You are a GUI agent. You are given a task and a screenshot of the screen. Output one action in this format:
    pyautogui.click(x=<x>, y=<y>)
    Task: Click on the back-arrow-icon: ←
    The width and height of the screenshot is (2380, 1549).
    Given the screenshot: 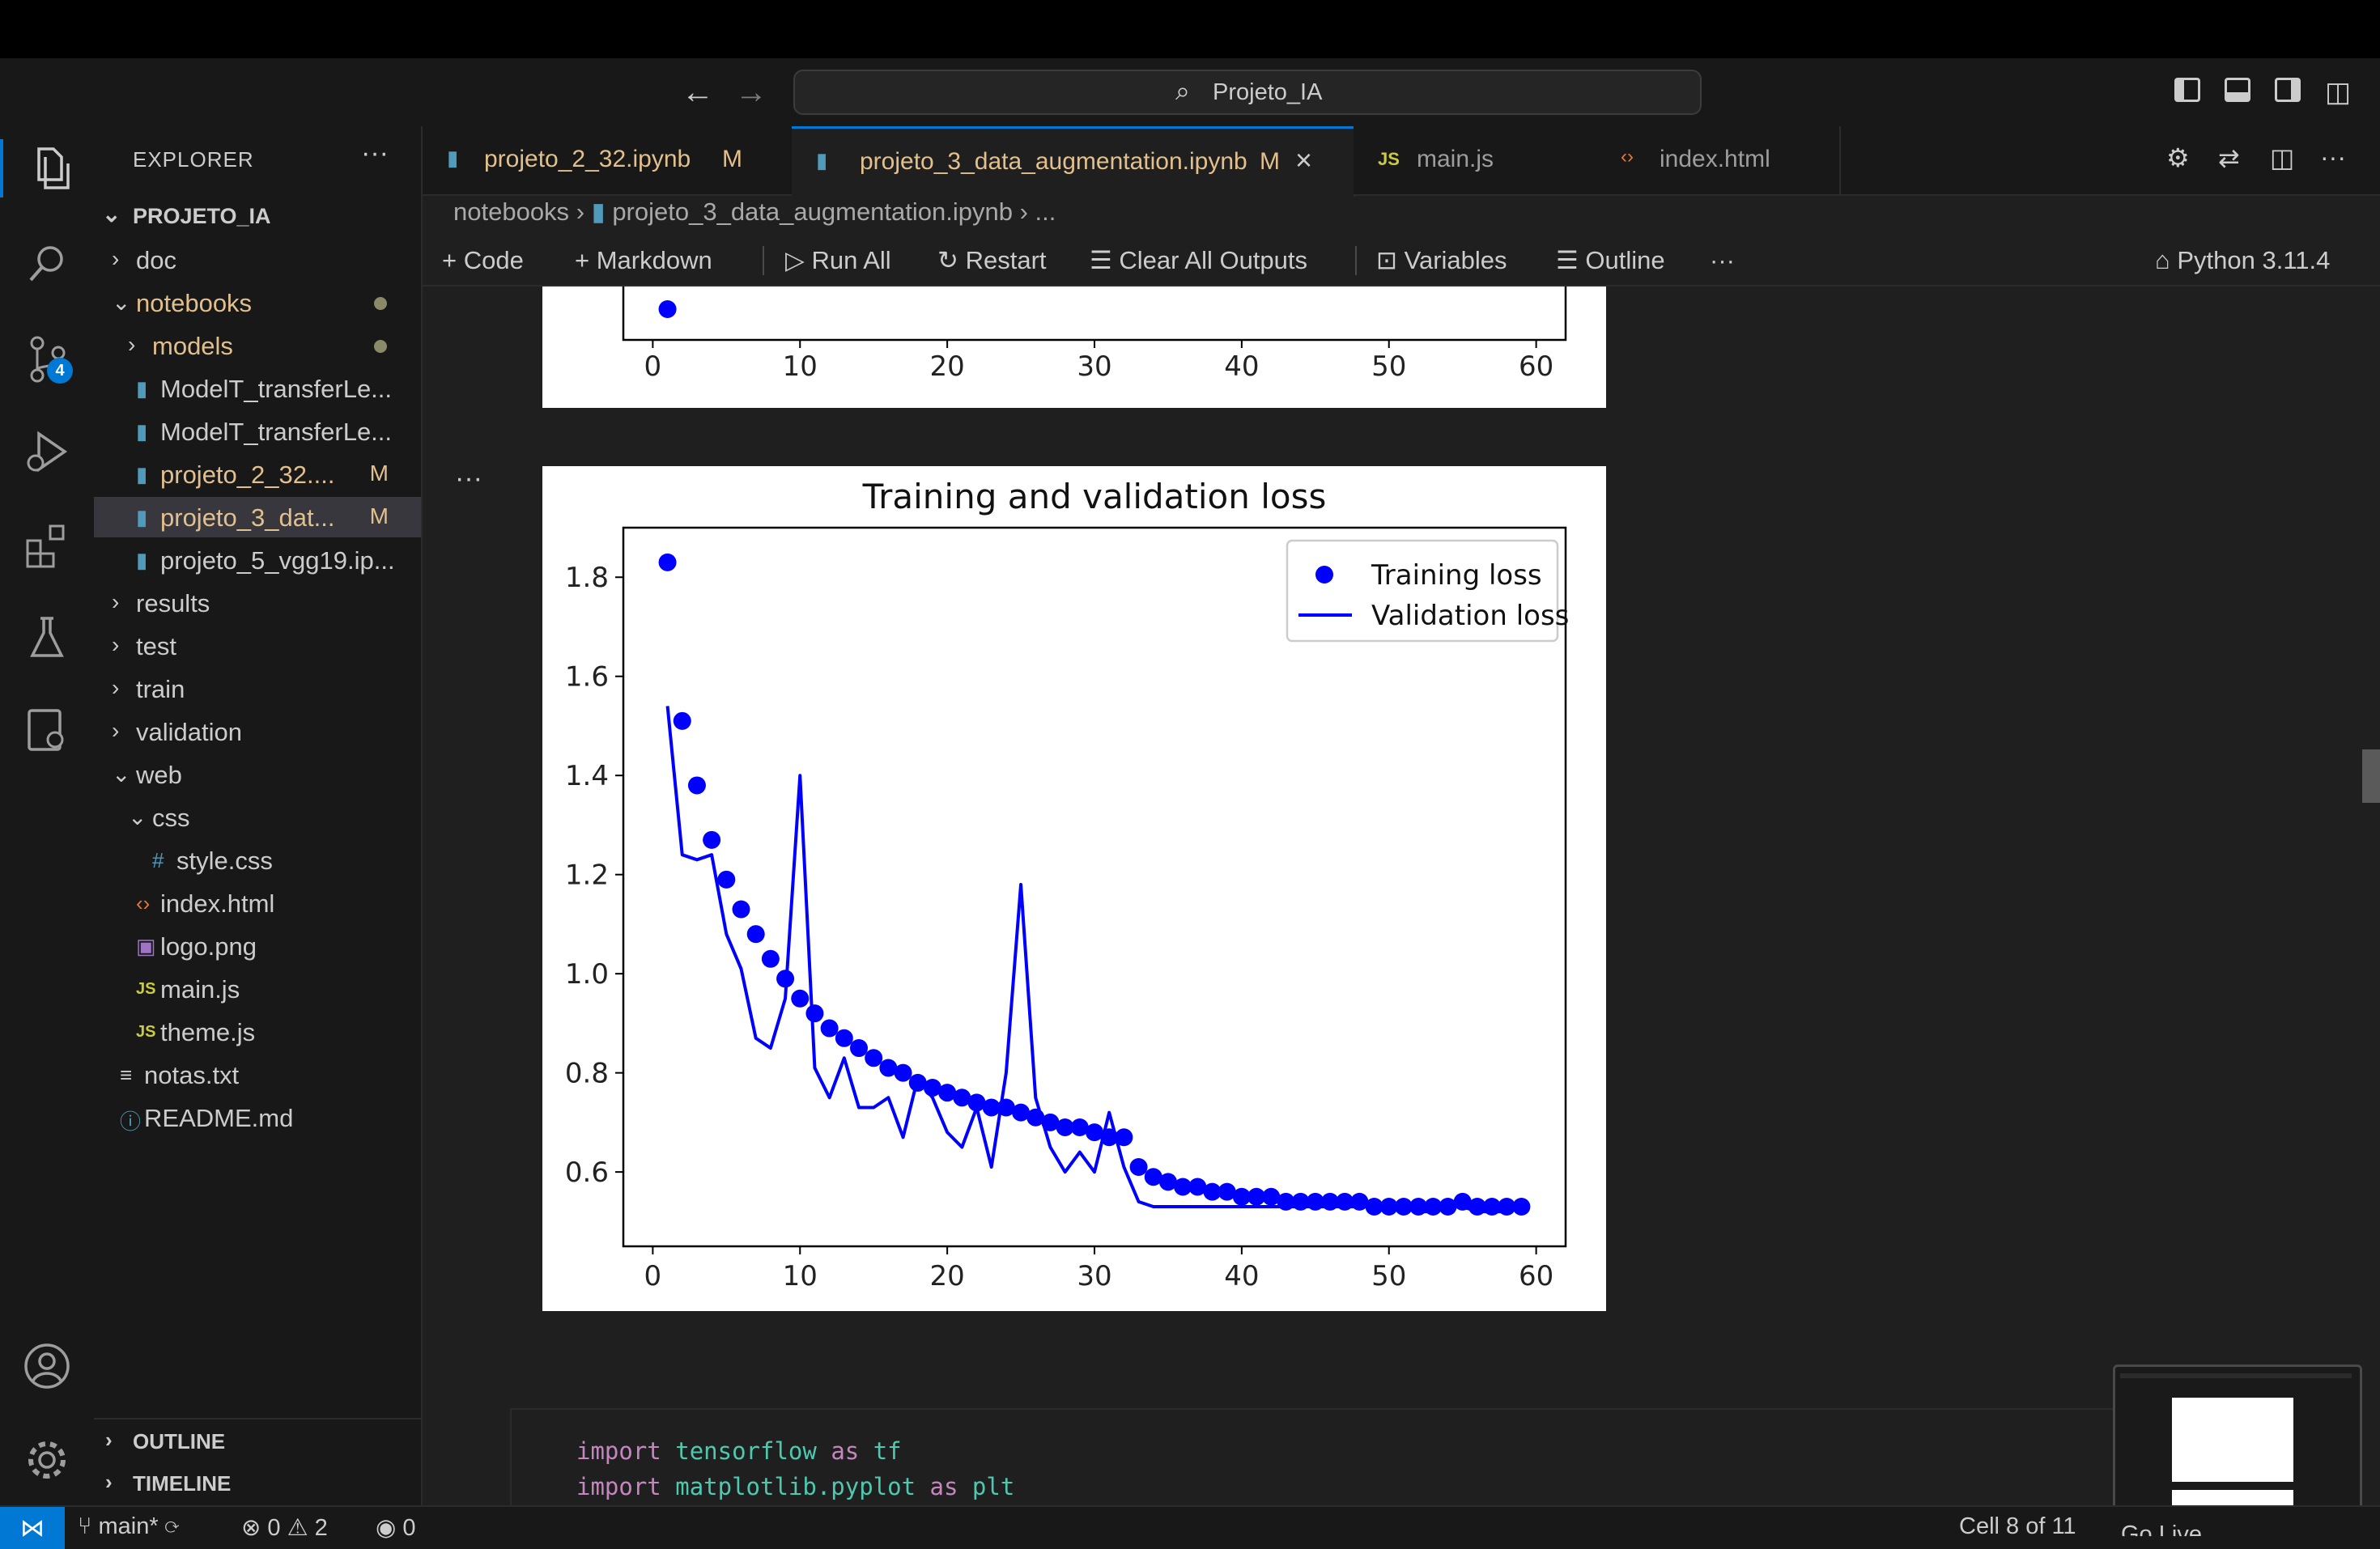 What is the action you would take?
    pyautogui.click(x=698, y=92)
    